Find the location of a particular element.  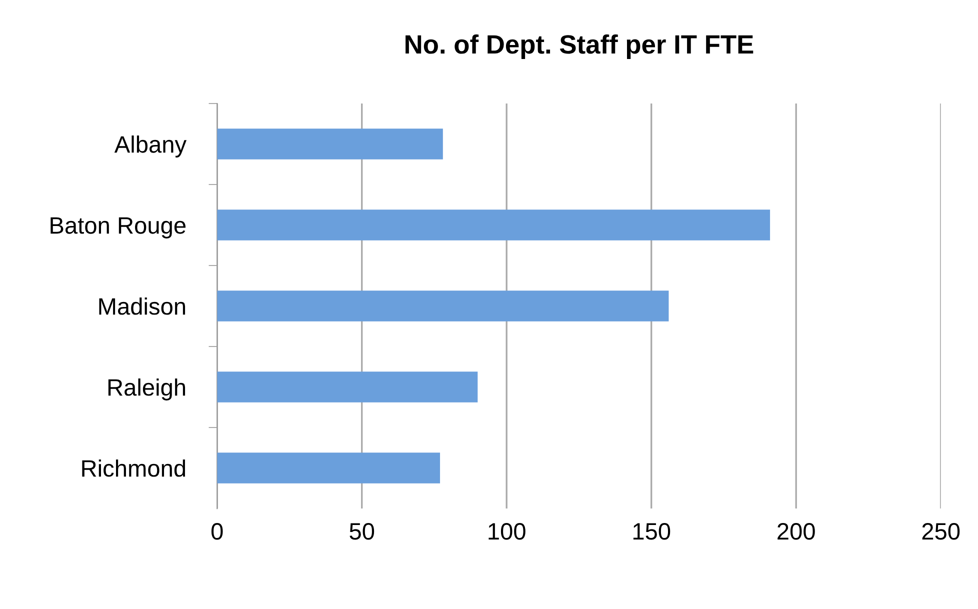

chart-title: No. of Dept. Staff per IT FTE is located at coordinates (580, 47).